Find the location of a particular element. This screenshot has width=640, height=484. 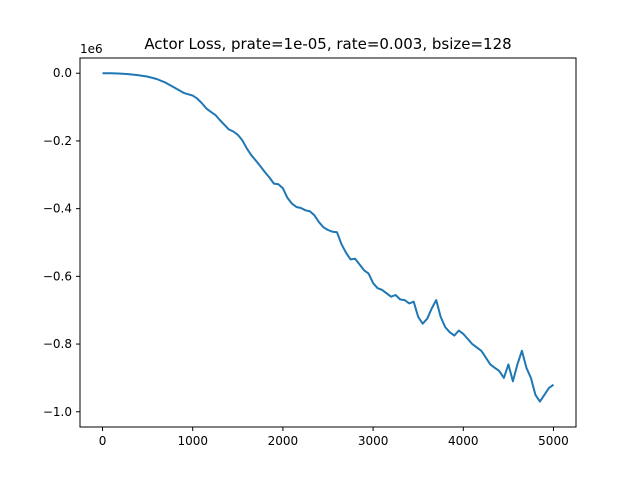

y-axis-offset-label: 1e6 is located at coordinates (91, 49).